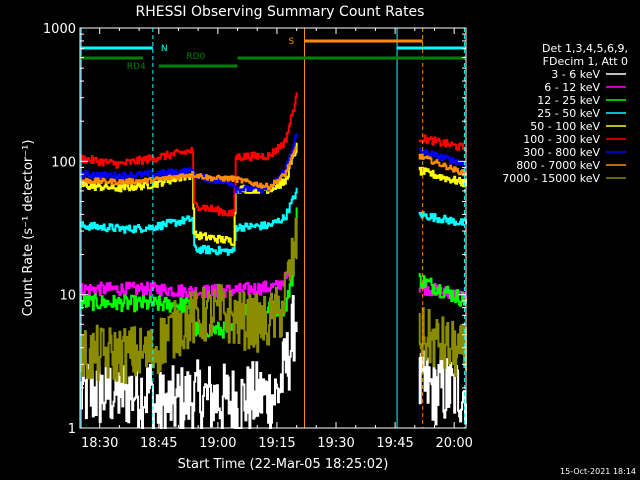 The image size is (640, 480). What do you see at coordinates (585, 61) in the screenshot?
I see `legend-header-1: FDecim 1, Att 0` at bounding box center [585, 61].